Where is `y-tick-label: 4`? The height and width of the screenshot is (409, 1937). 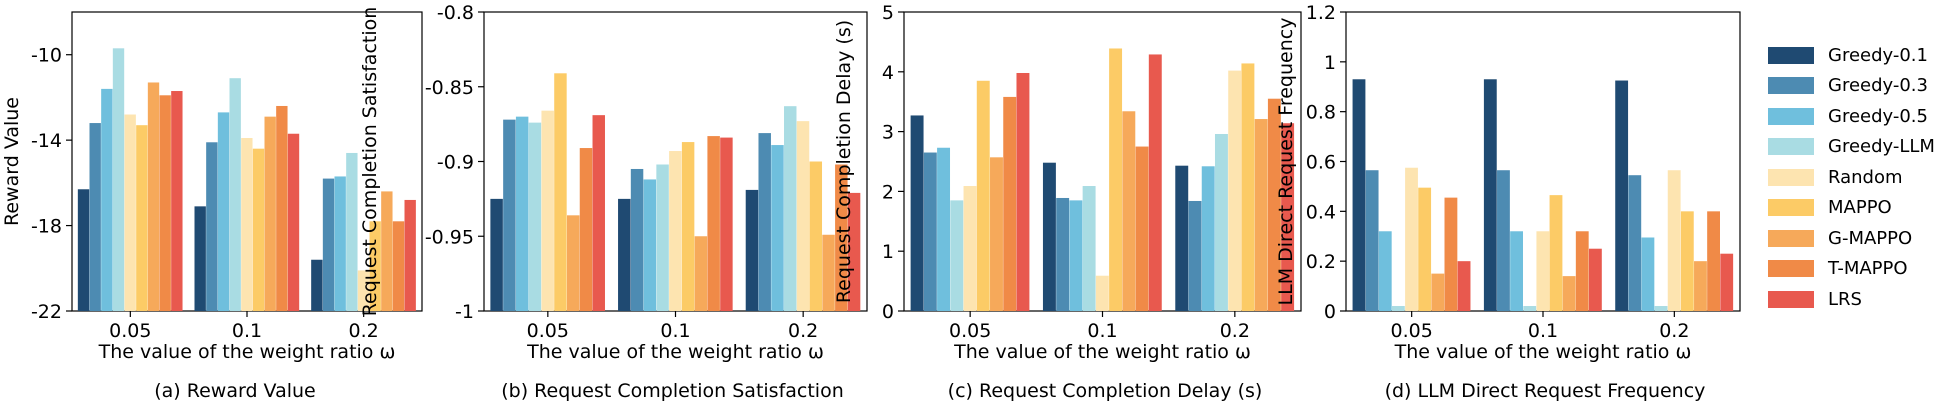
y-tick-label: 4 is located at coordinates (888, 73).